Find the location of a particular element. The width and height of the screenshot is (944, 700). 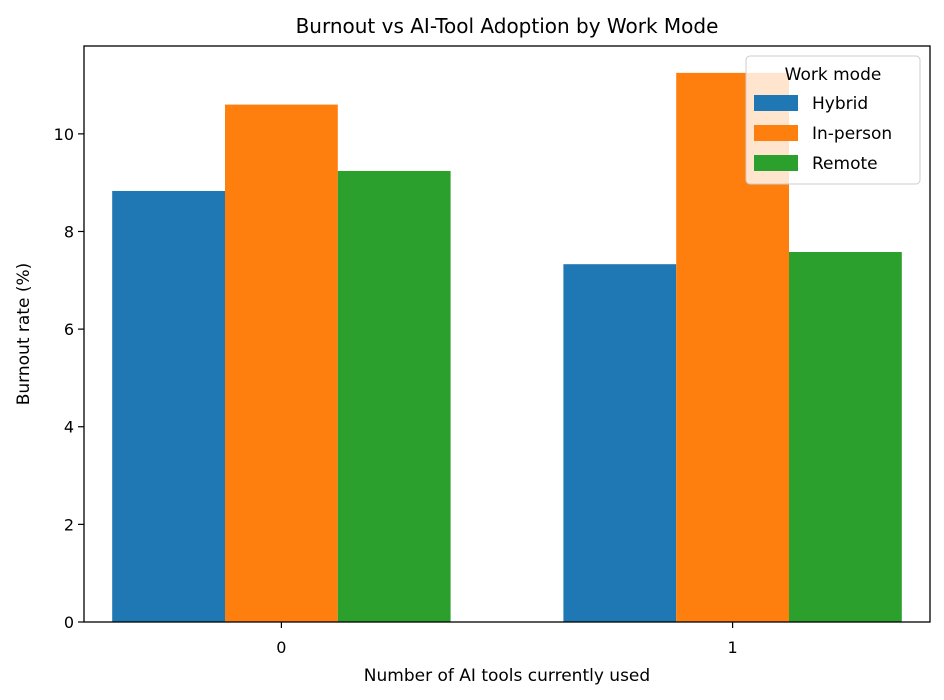

legend-swatch-hybrid is located at coordinates (776, 103).